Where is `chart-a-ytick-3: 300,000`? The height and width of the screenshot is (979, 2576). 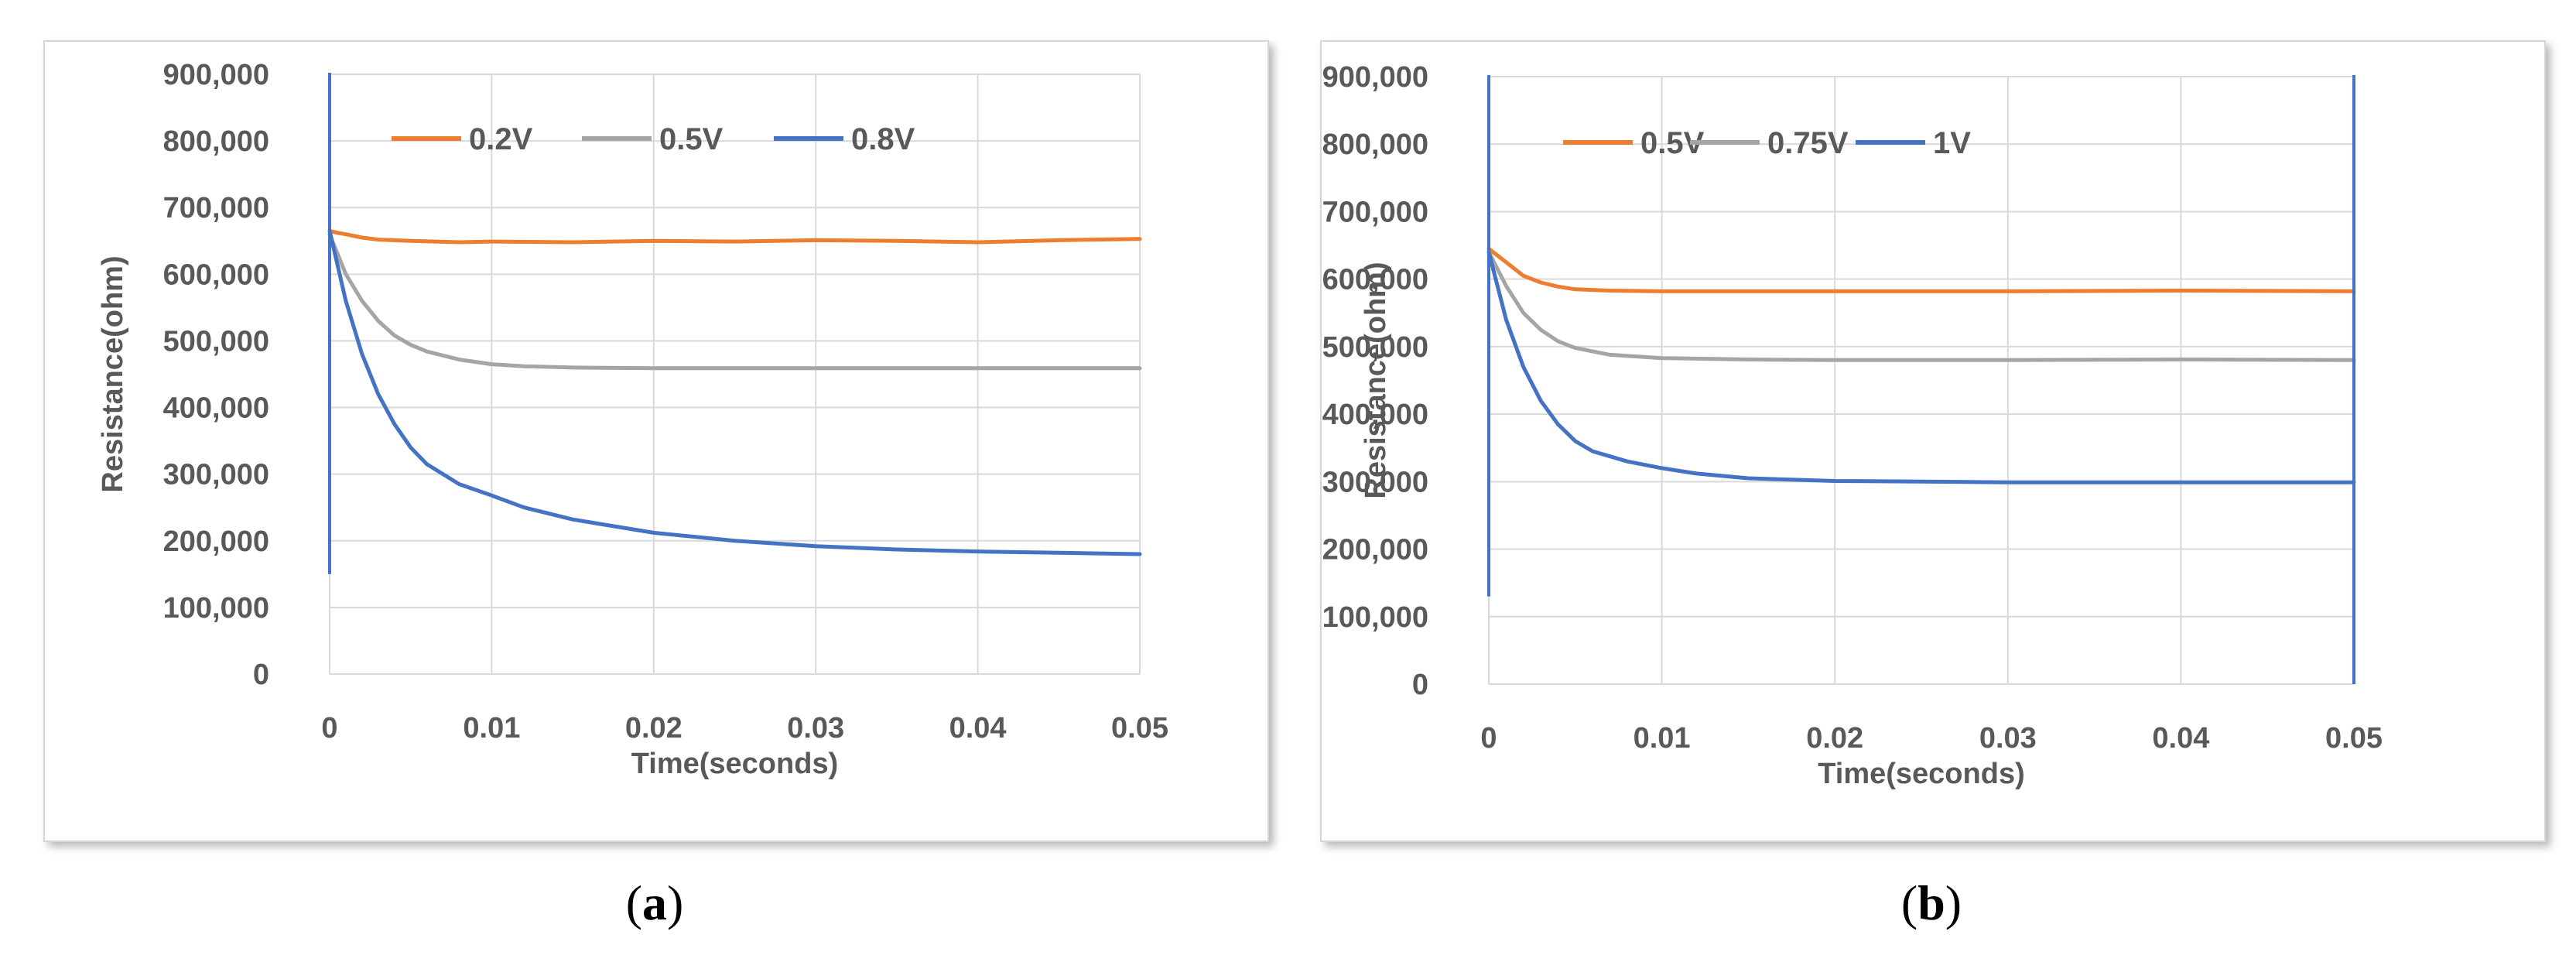
chart-a-ytick-3: 300,000 is located at coordinates (216, 475).